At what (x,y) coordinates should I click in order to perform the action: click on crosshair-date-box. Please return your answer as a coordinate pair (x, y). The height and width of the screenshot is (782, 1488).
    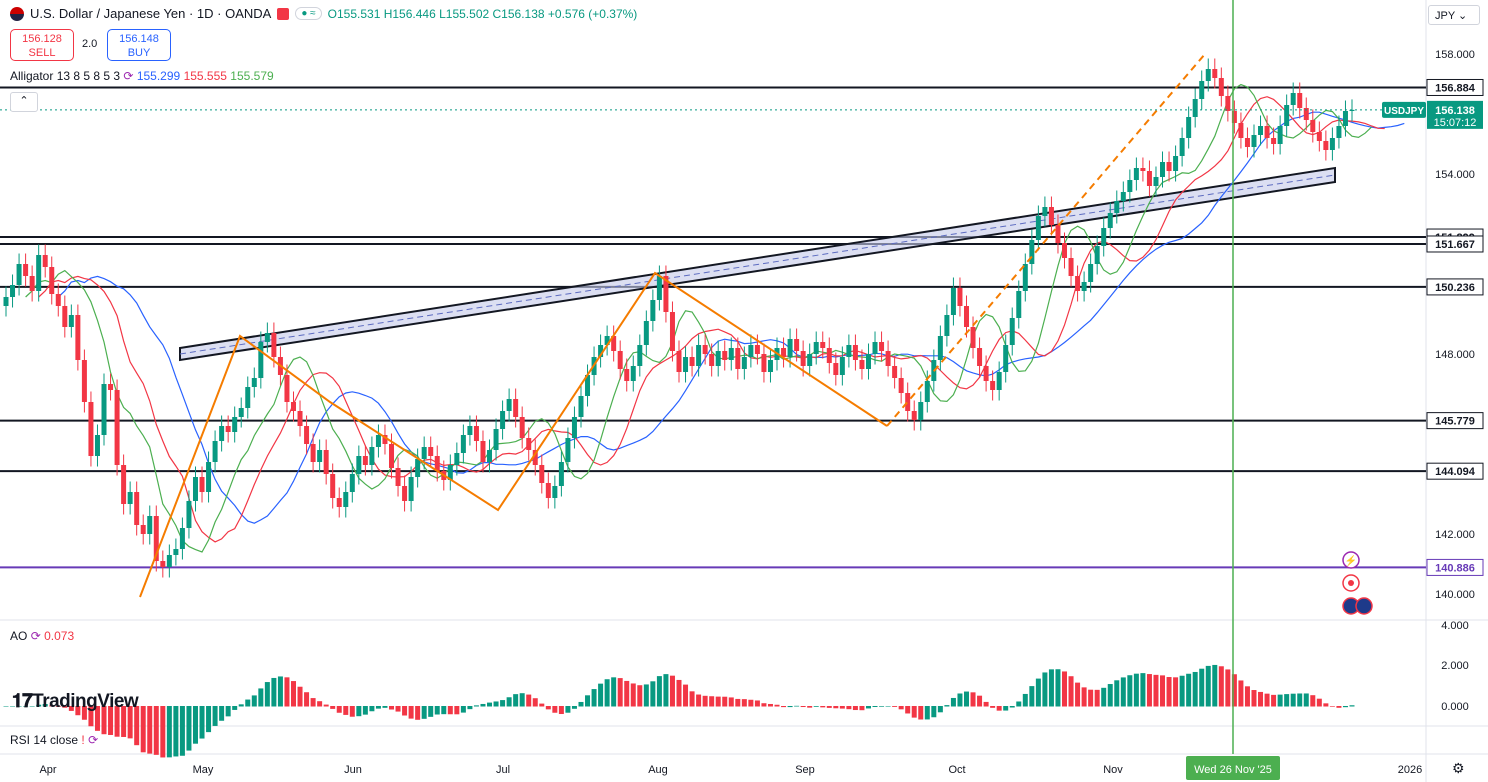
    Looking at the image, I should click on (1233, 768).